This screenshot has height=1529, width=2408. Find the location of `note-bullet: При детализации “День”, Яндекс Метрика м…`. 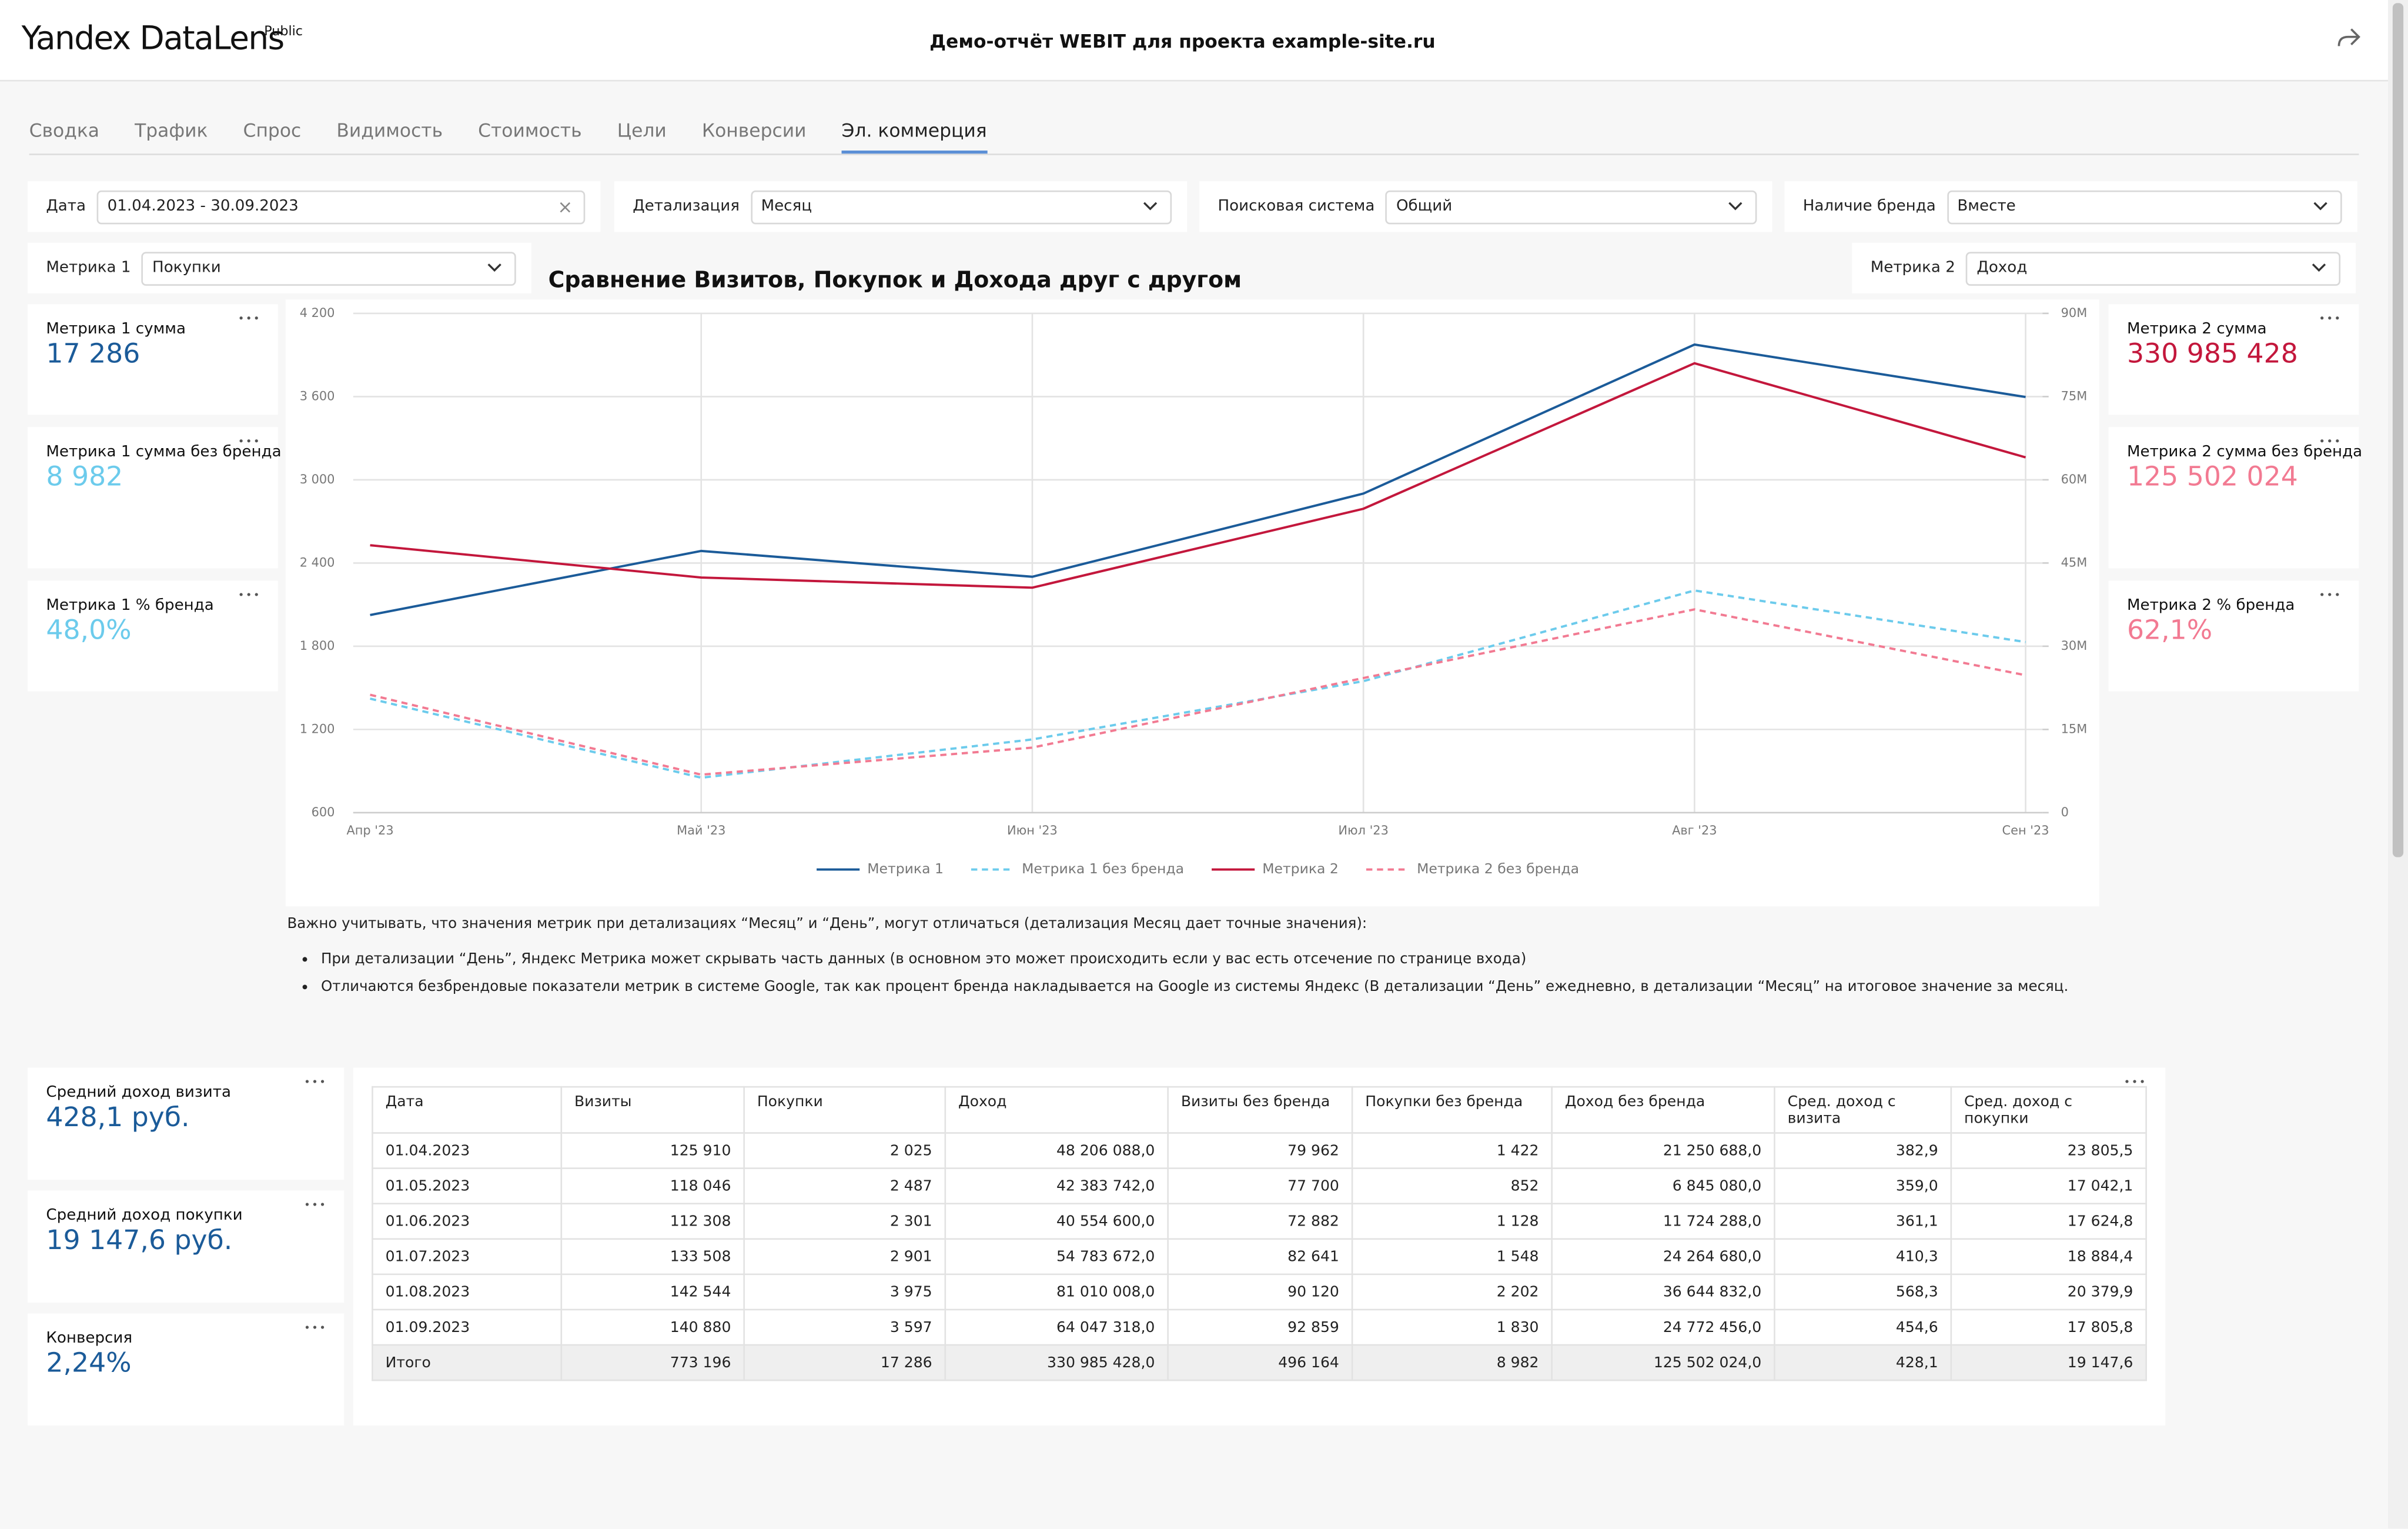

note-bullet: При детализации “День”, Яндекс Метрика м… is located at coordinates (1302, 960).